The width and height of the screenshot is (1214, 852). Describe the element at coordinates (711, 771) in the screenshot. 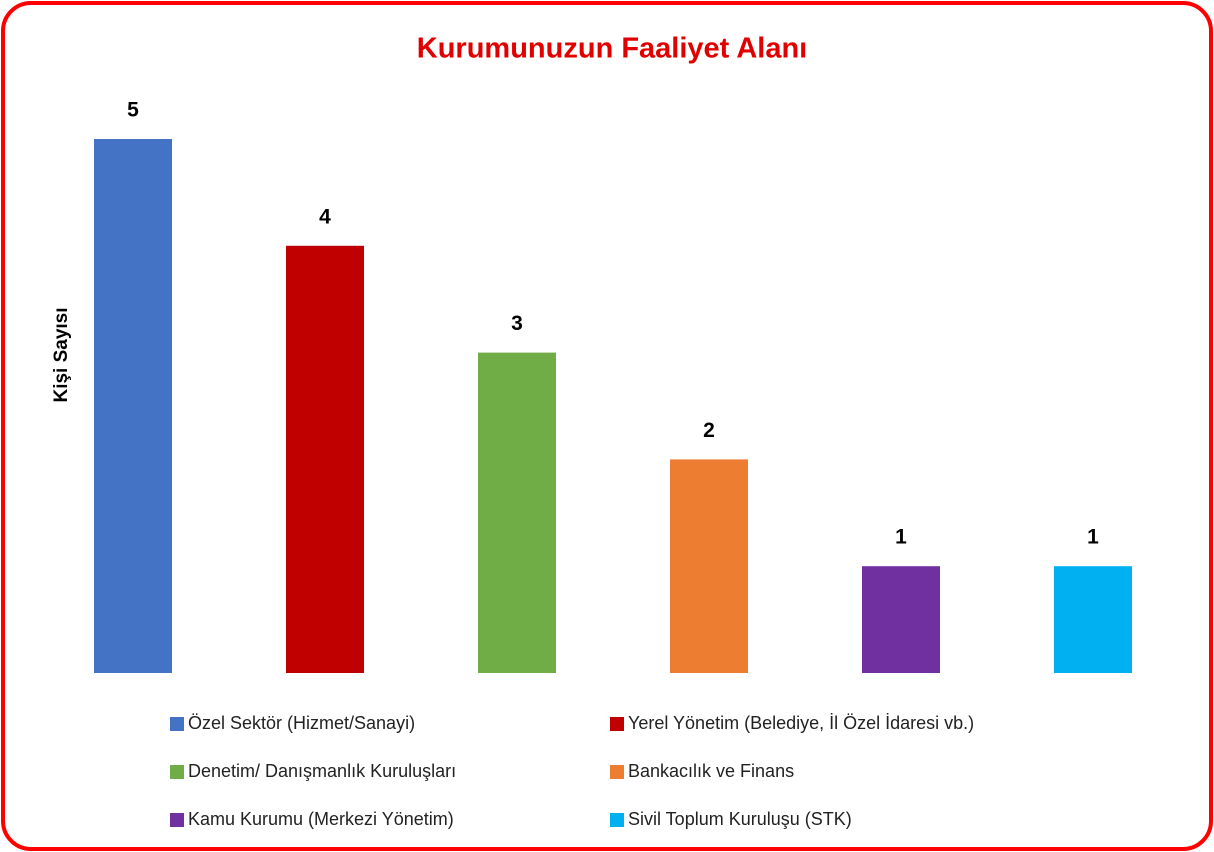

I see `legend-label: Bankacılık ve Finans` at that location.